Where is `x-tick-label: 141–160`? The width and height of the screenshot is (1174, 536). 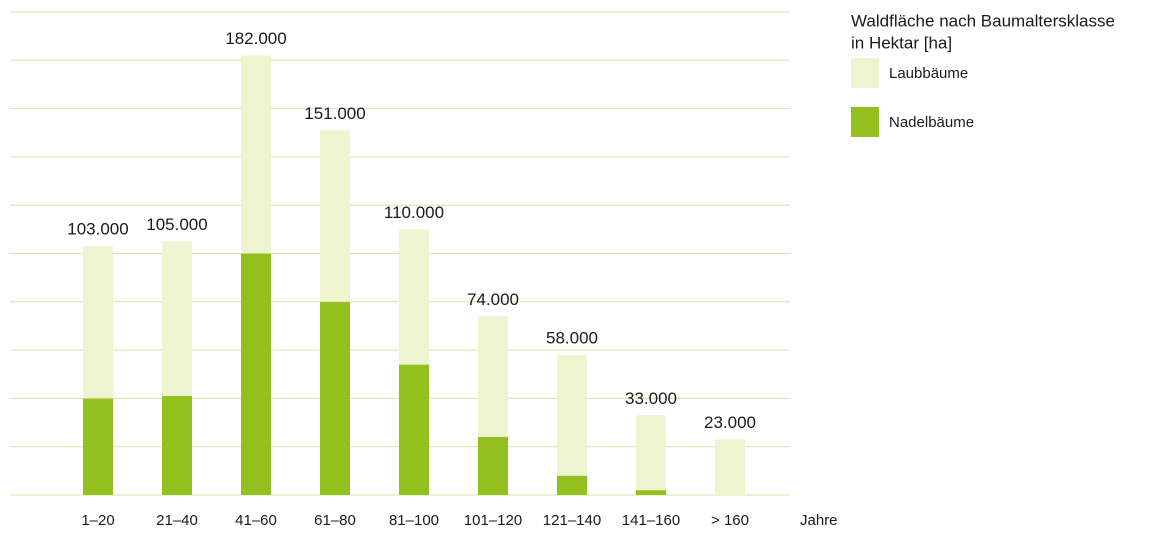
x-tick-label: 141–160 is located at coordinates (651, 520).